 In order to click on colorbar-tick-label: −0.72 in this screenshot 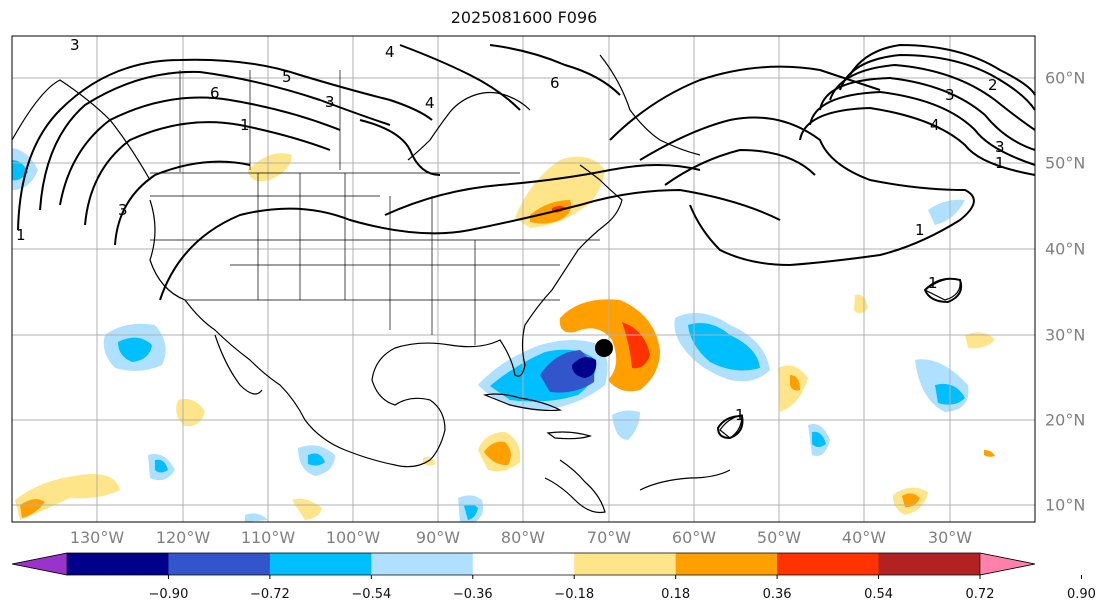, I will do `click(269, 594)`.